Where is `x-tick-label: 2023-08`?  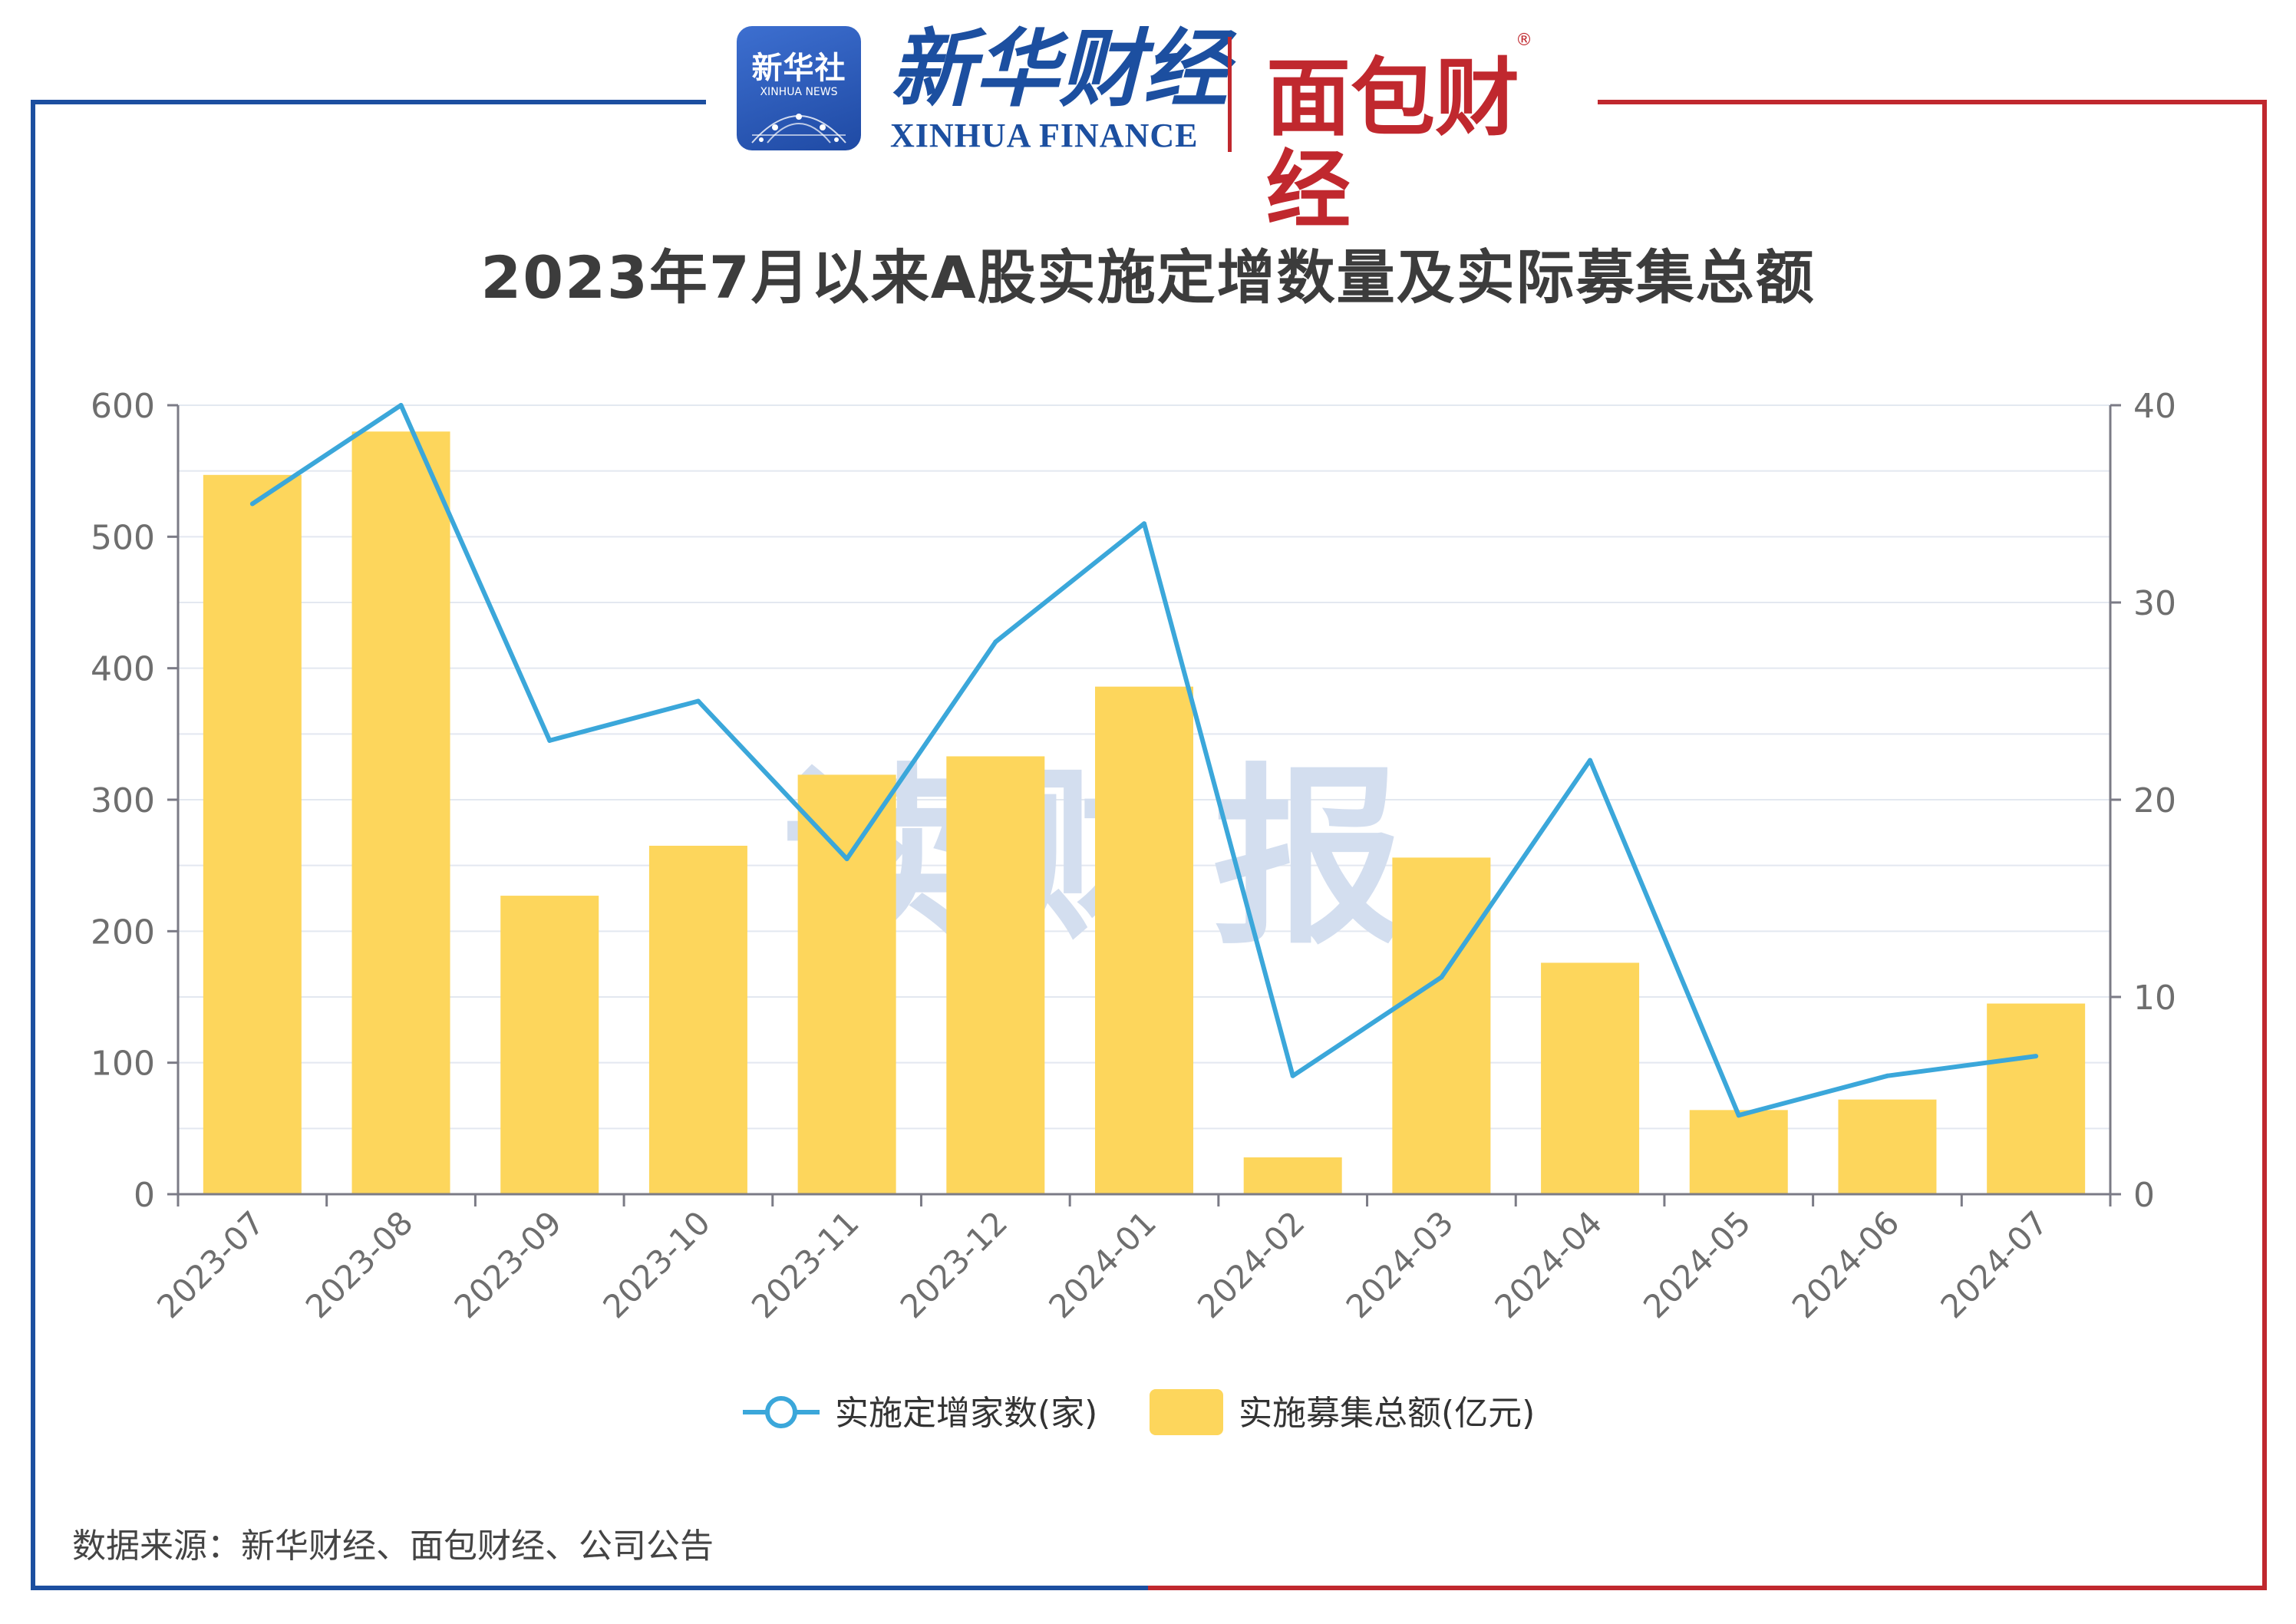 x-tick-label: 2023-08 is located at coordinates (360, 1264).